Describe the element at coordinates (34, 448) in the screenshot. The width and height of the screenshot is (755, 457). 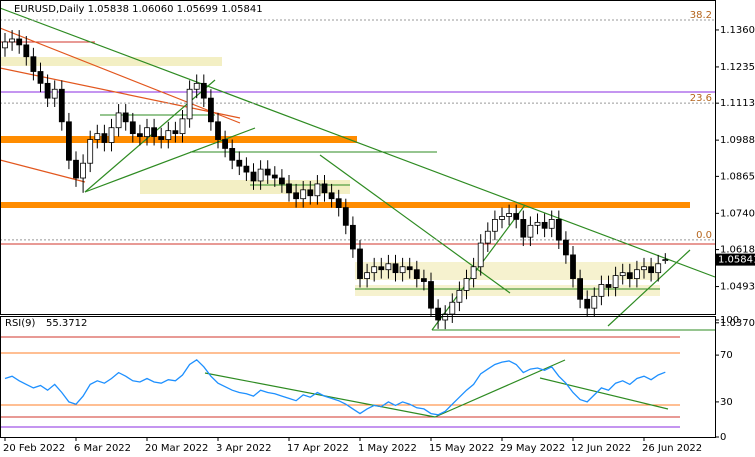
I see `x-tick-label: 20 Feb 2022` at that location.